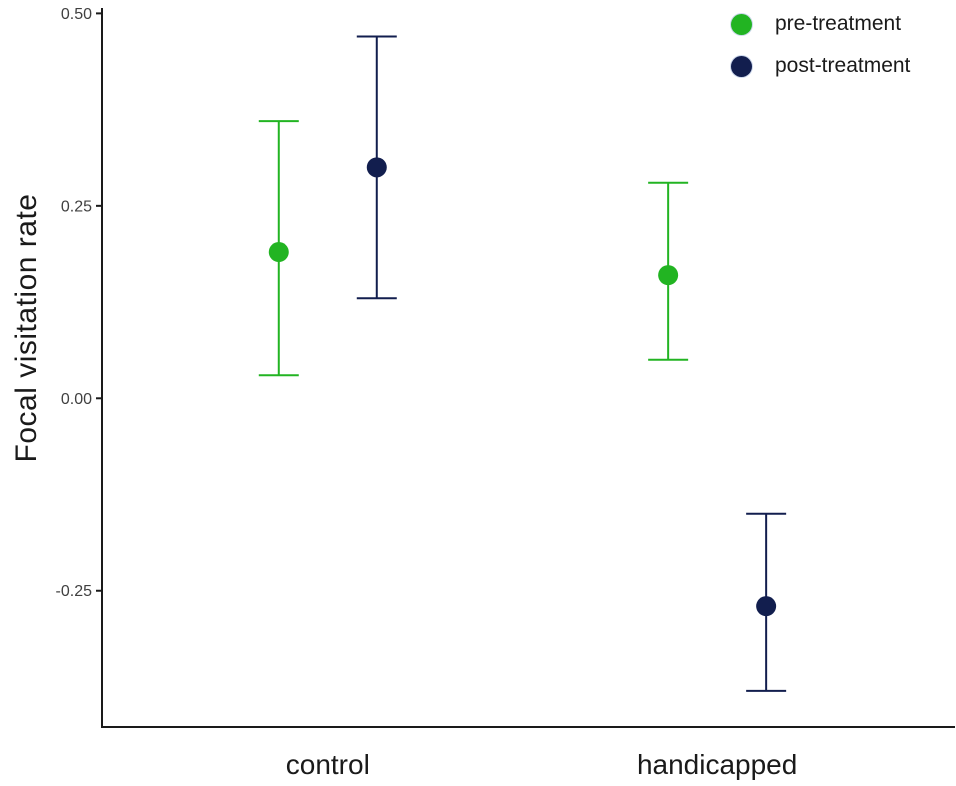 This screenshot has height=786, width=956. Describe the element at coordinates (376, 167) in the screenshot. I see `data-point-post-treatment-control` at that location.